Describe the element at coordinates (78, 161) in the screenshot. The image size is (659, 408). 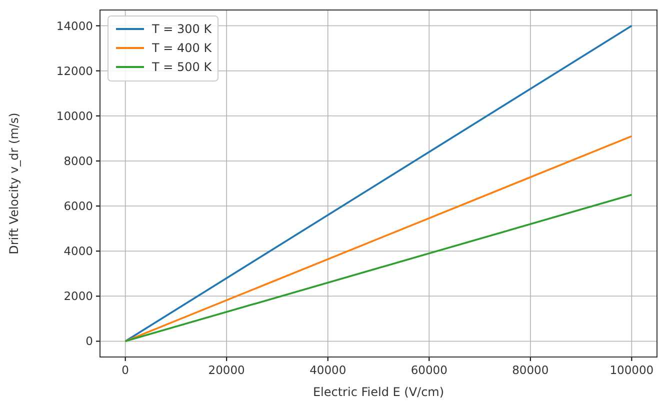
I see `y-tick-label: 8000` at that location.